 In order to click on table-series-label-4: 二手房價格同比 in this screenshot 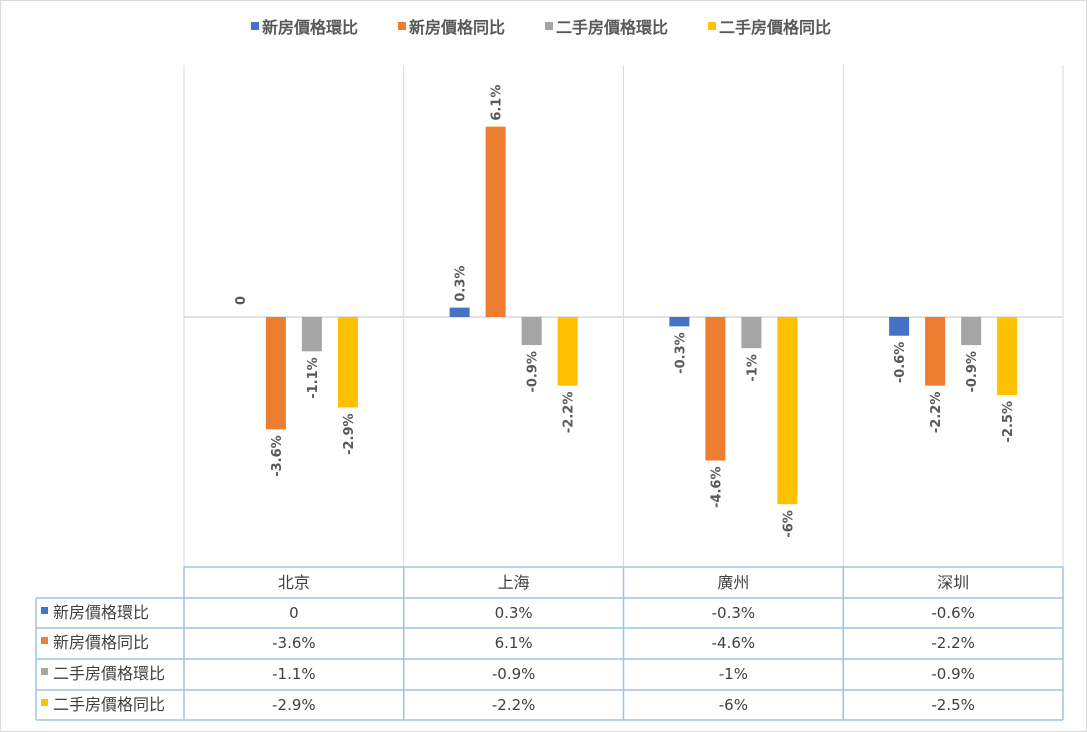, I will do `click(109, 704)`.